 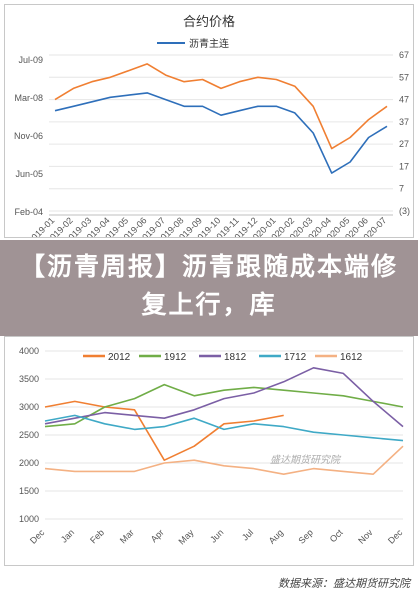 What do you see at coordinates (29, 407) in the screenshot?
I see `y-tick-label: 3000` at bounding box center [29, 407].